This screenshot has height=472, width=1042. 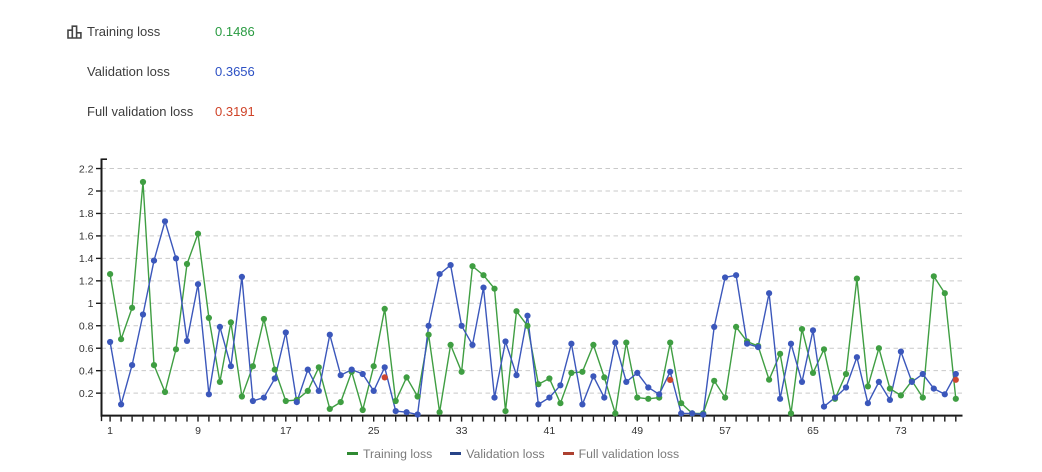 I want to click on svg-text: 17, so click(x=286, y=431).